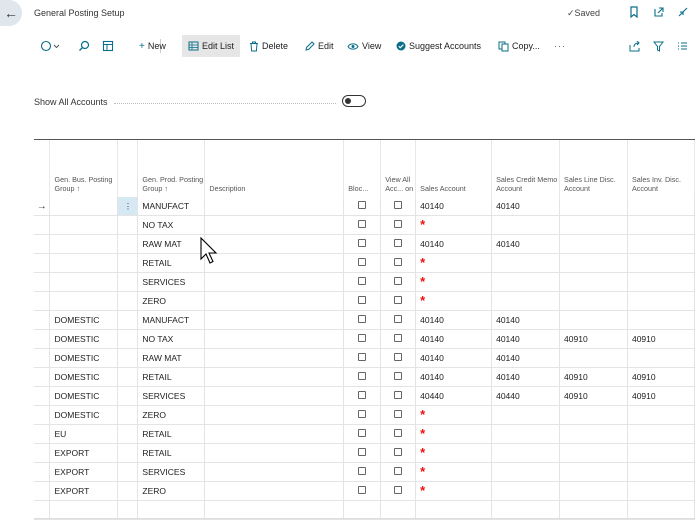 Image resolution: width=695 pixels, height=523 pixels. I want to click on table-row: EXPORT RETAIL *, so click(364, 453).